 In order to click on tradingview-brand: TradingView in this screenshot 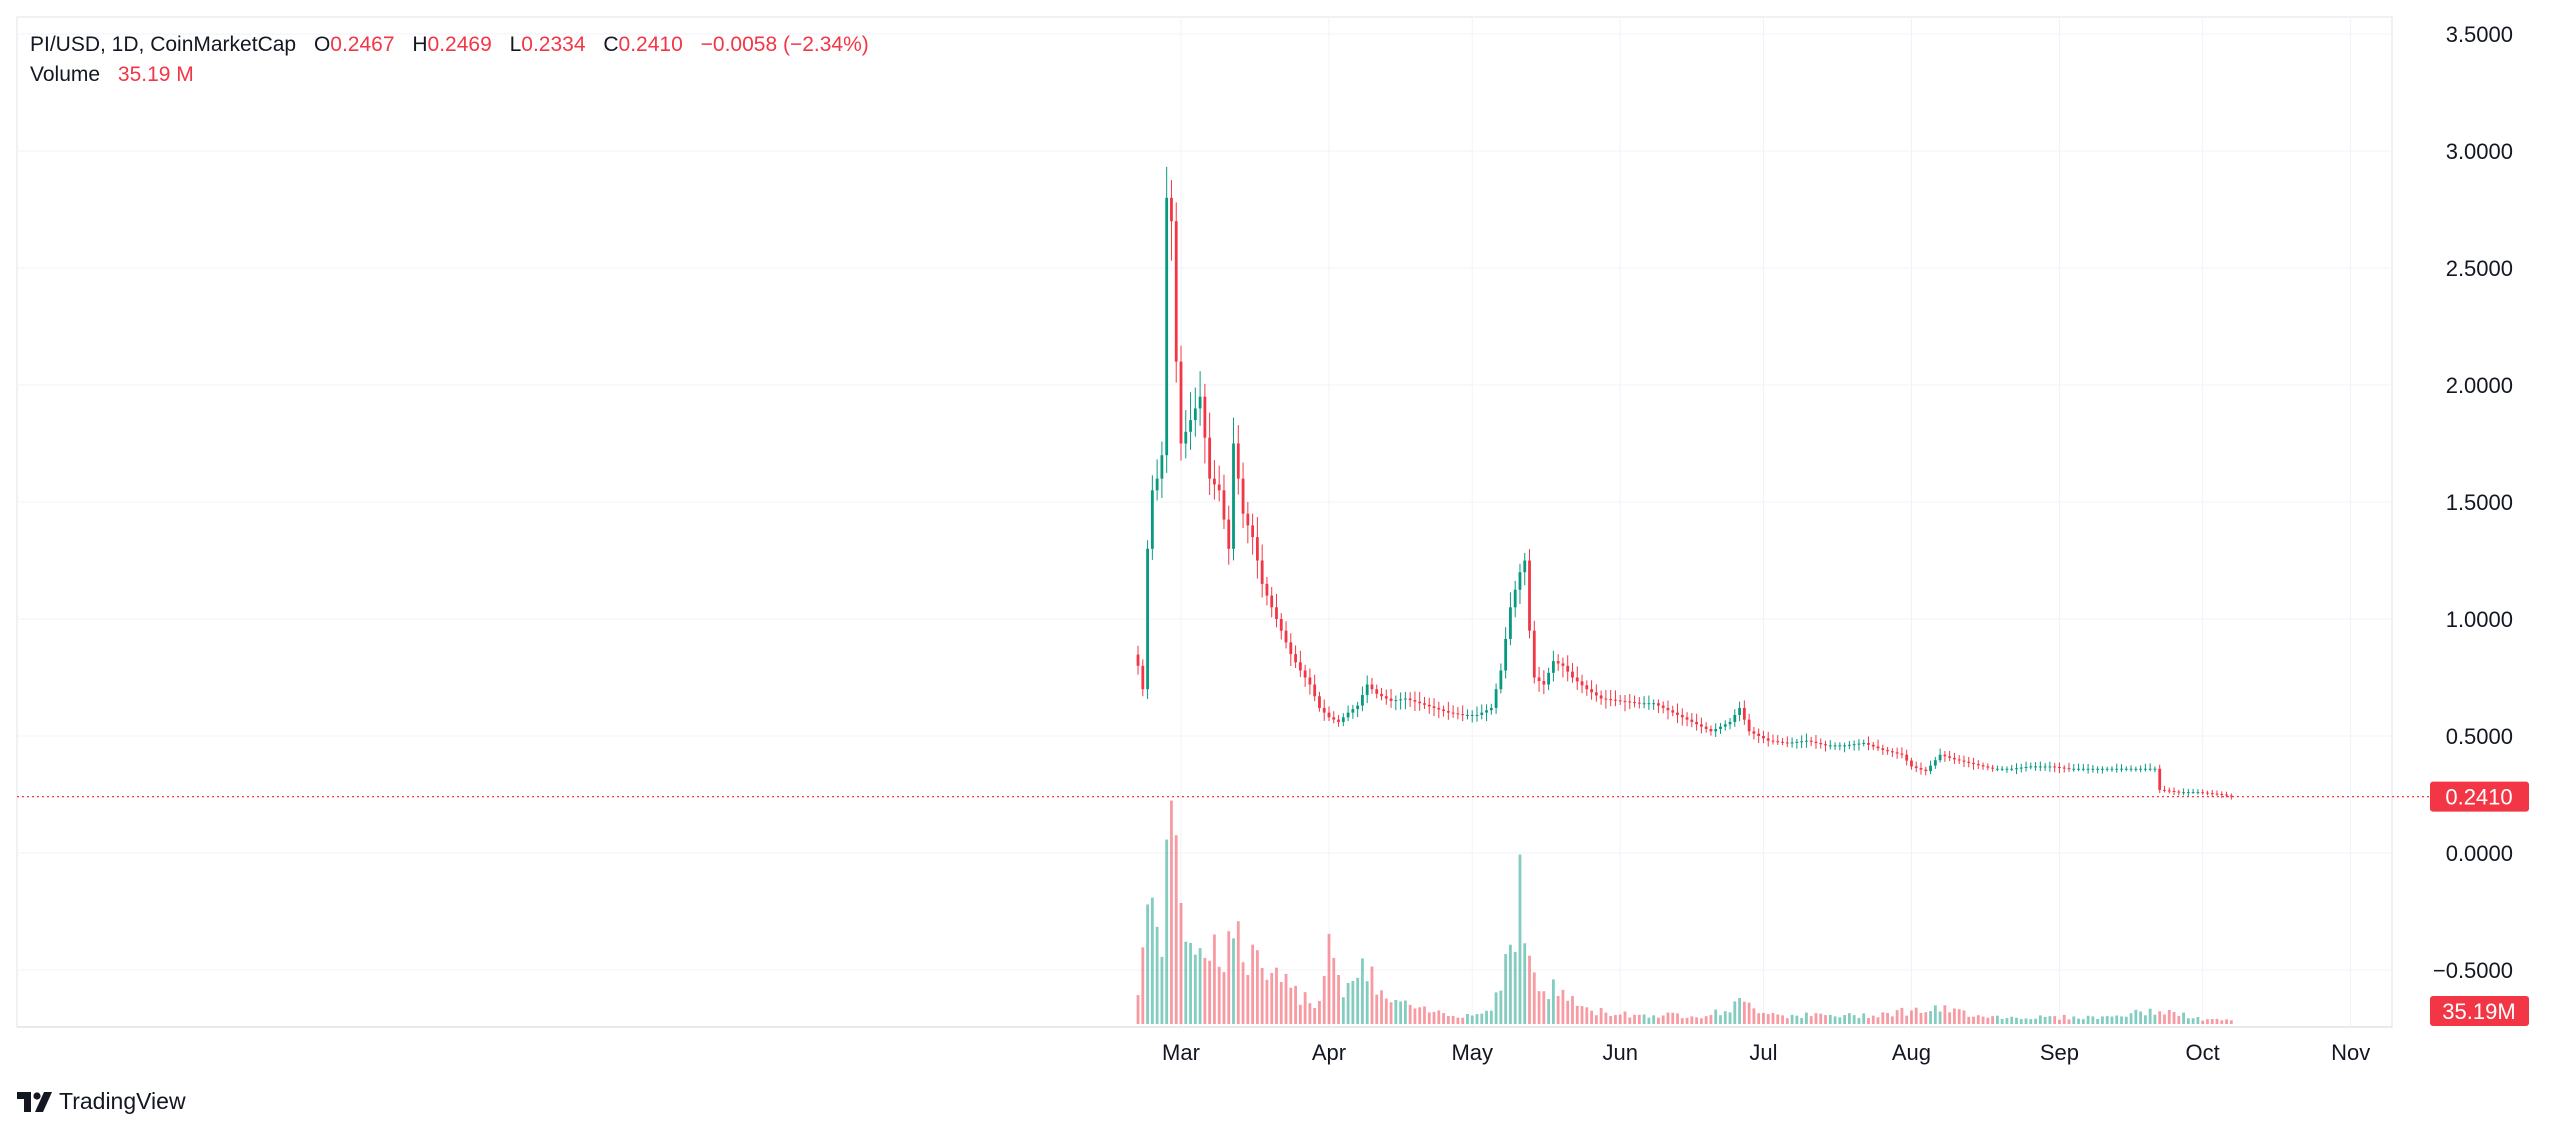, I will do `click(101, 1101)`.